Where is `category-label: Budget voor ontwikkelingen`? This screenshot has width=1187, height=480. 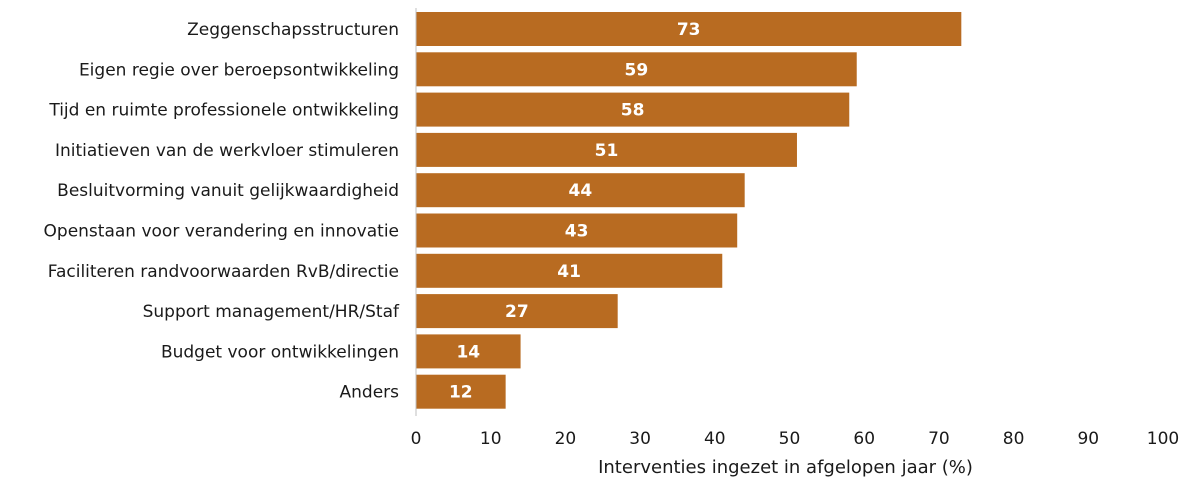 category-label: Budget voor ontwikkelingen is located at coordinates (280, 352).